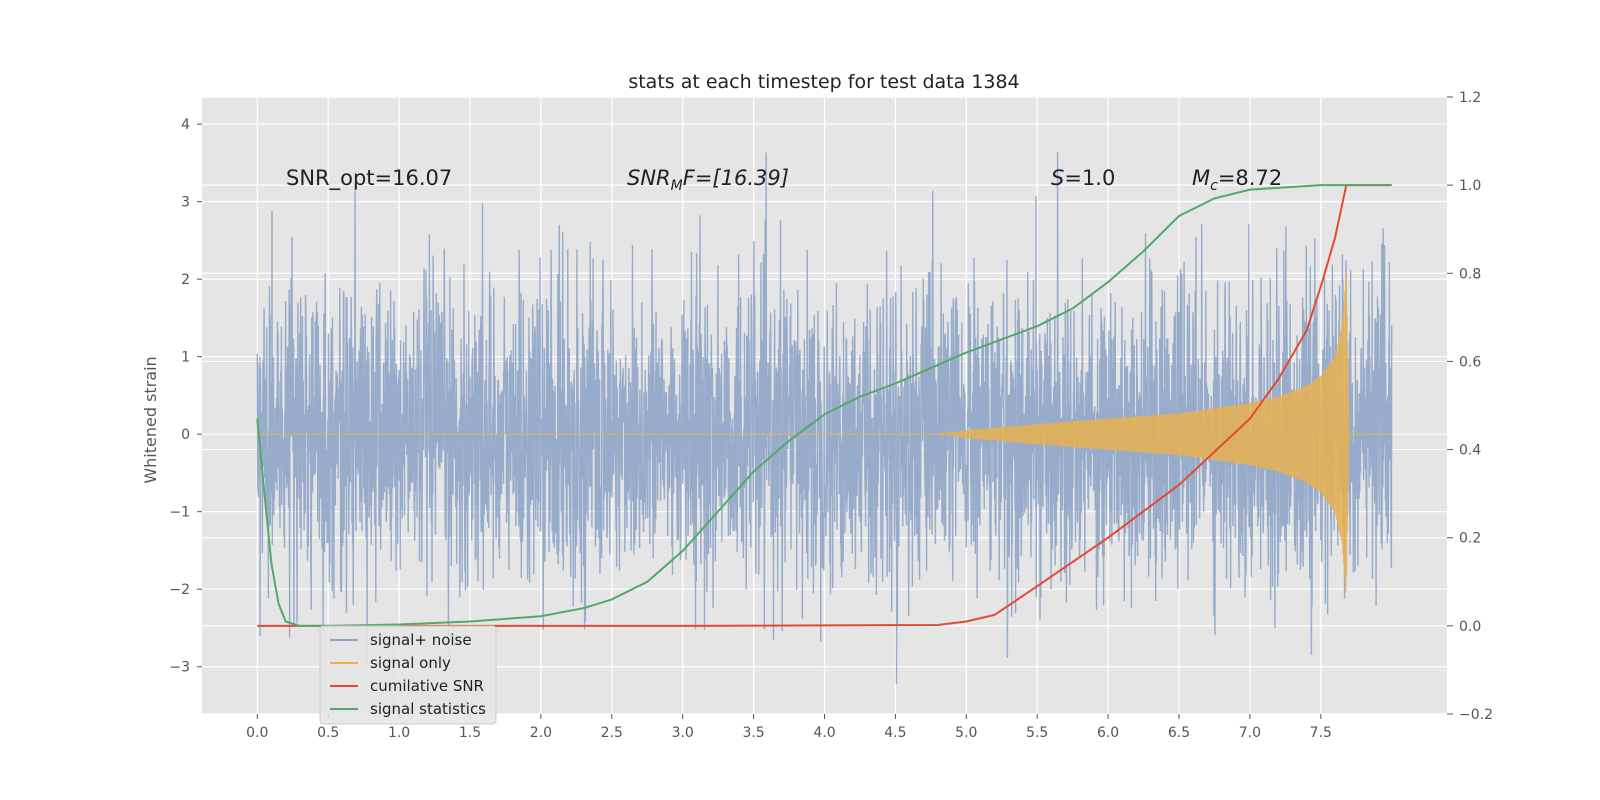  I want to click on x-tick-label: 2.0, so click(541, 733).